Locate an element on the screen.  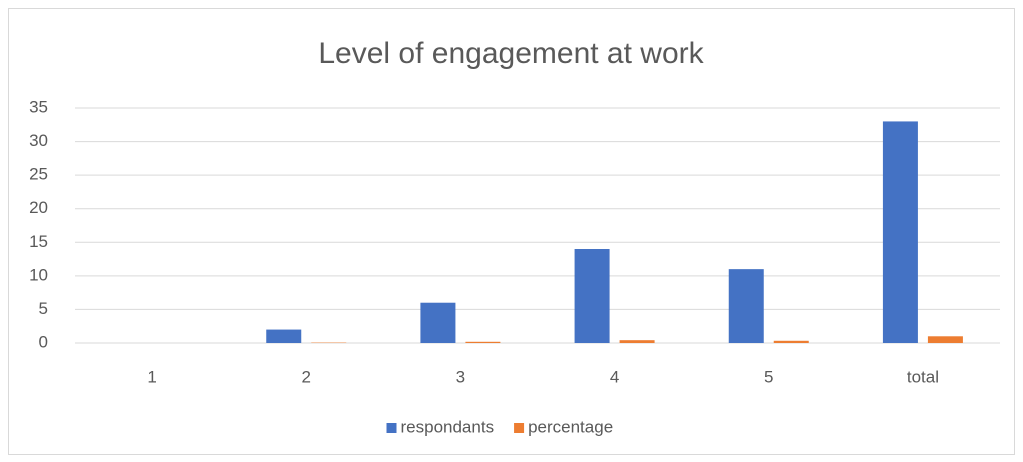
y-tick-label: 5 is located at coordinates (43, 308).